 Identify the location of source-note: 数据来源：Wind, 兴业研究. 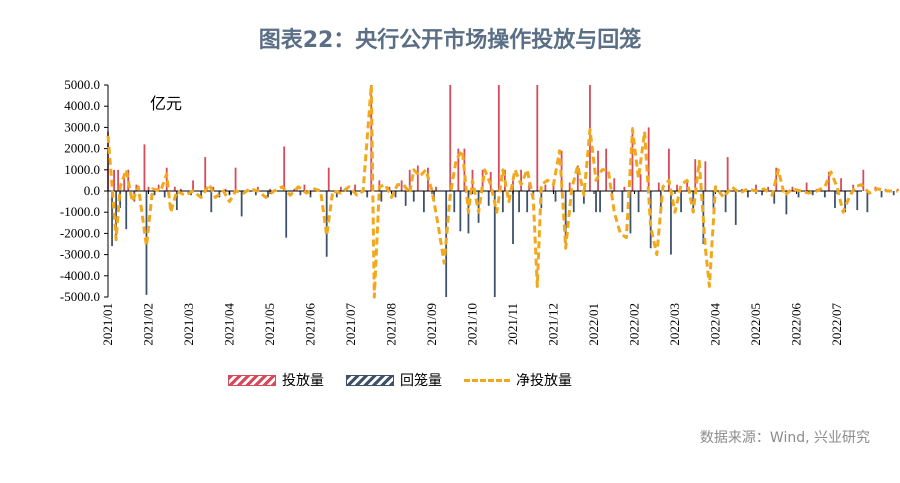
(784, 438).